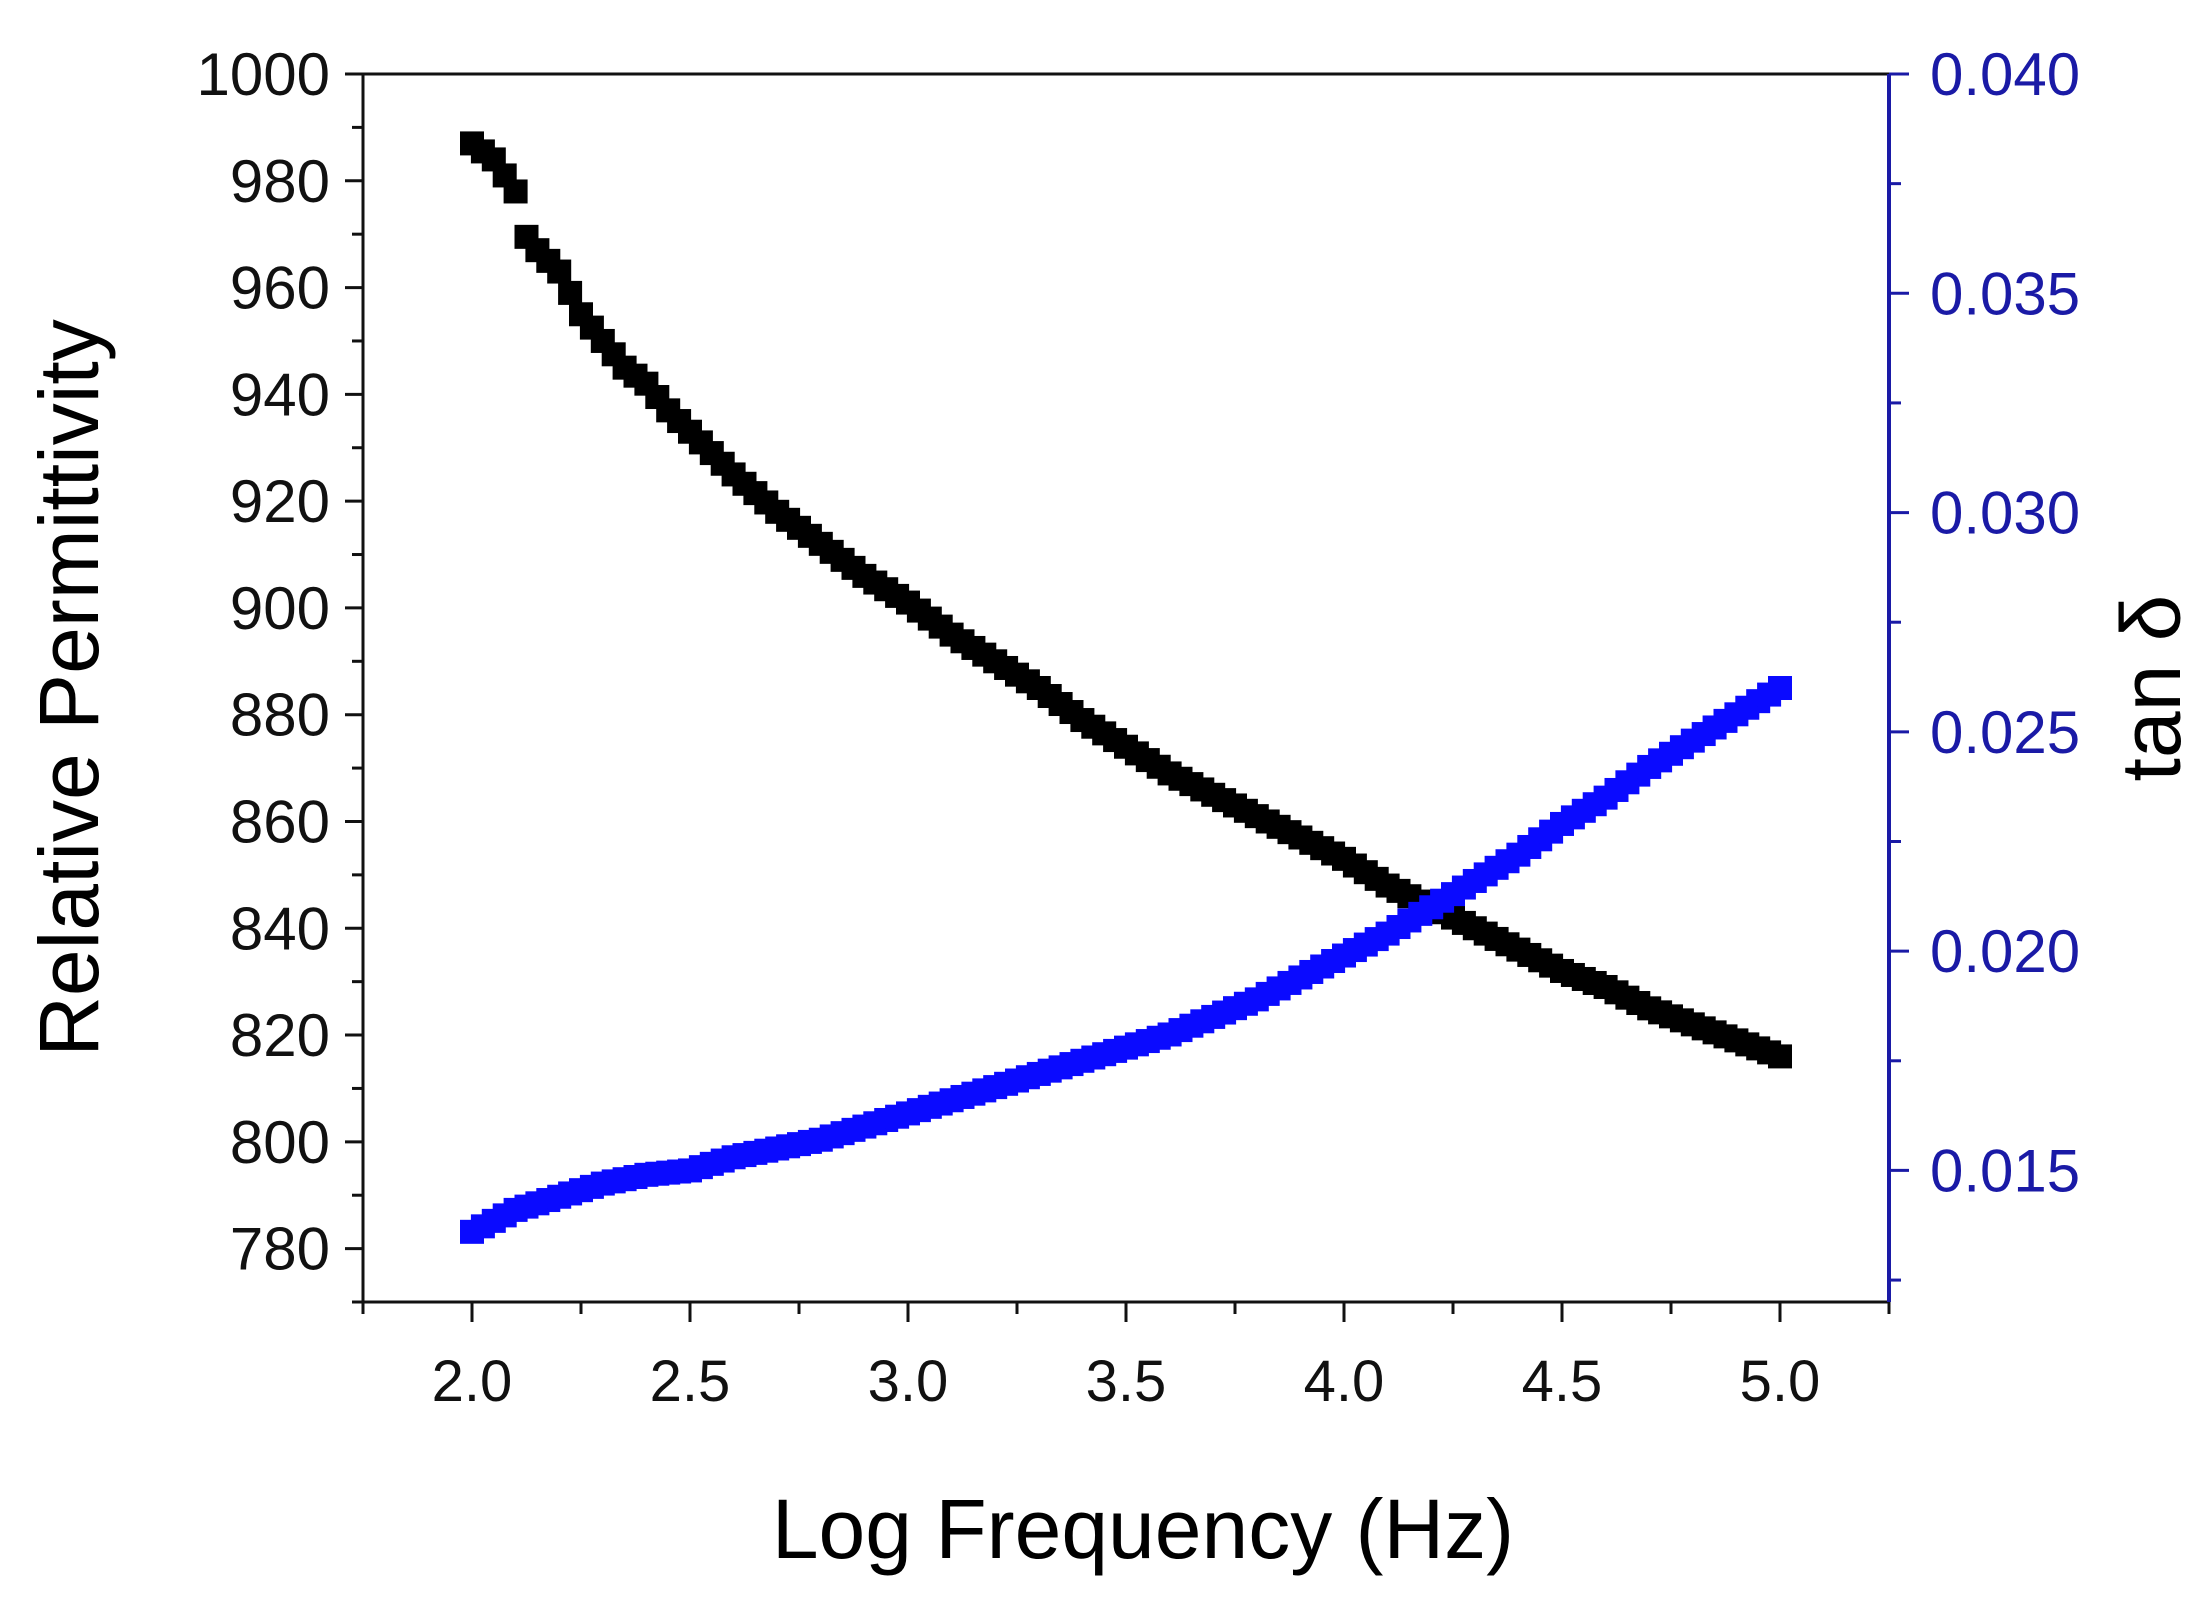 This screenshot has width=2204, height=1603. Describe the element at coordinates (2005, 293) in the screenshot. I see `right-y-tick-label: 0.035` at that location.